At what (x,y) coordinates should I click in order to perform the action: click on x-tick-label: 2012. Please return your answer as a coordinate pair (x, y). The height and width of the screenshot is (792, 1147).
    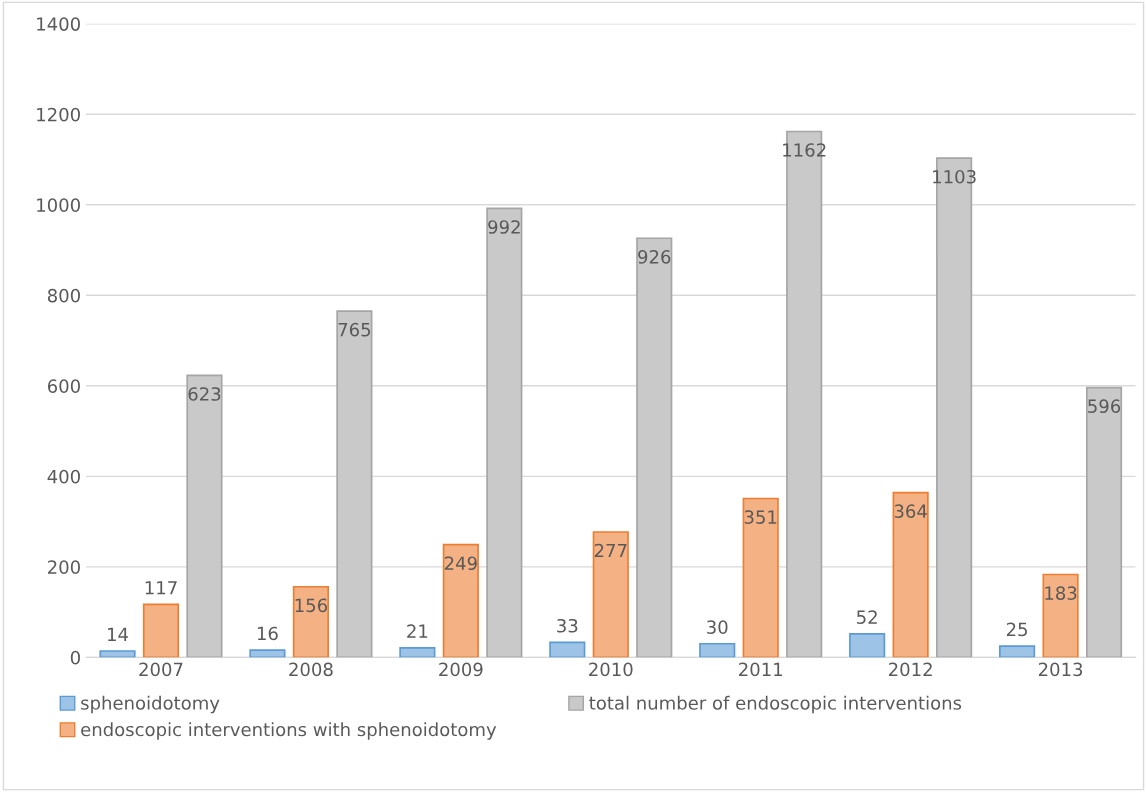
    Looking at the image, I should click on (910, 669).